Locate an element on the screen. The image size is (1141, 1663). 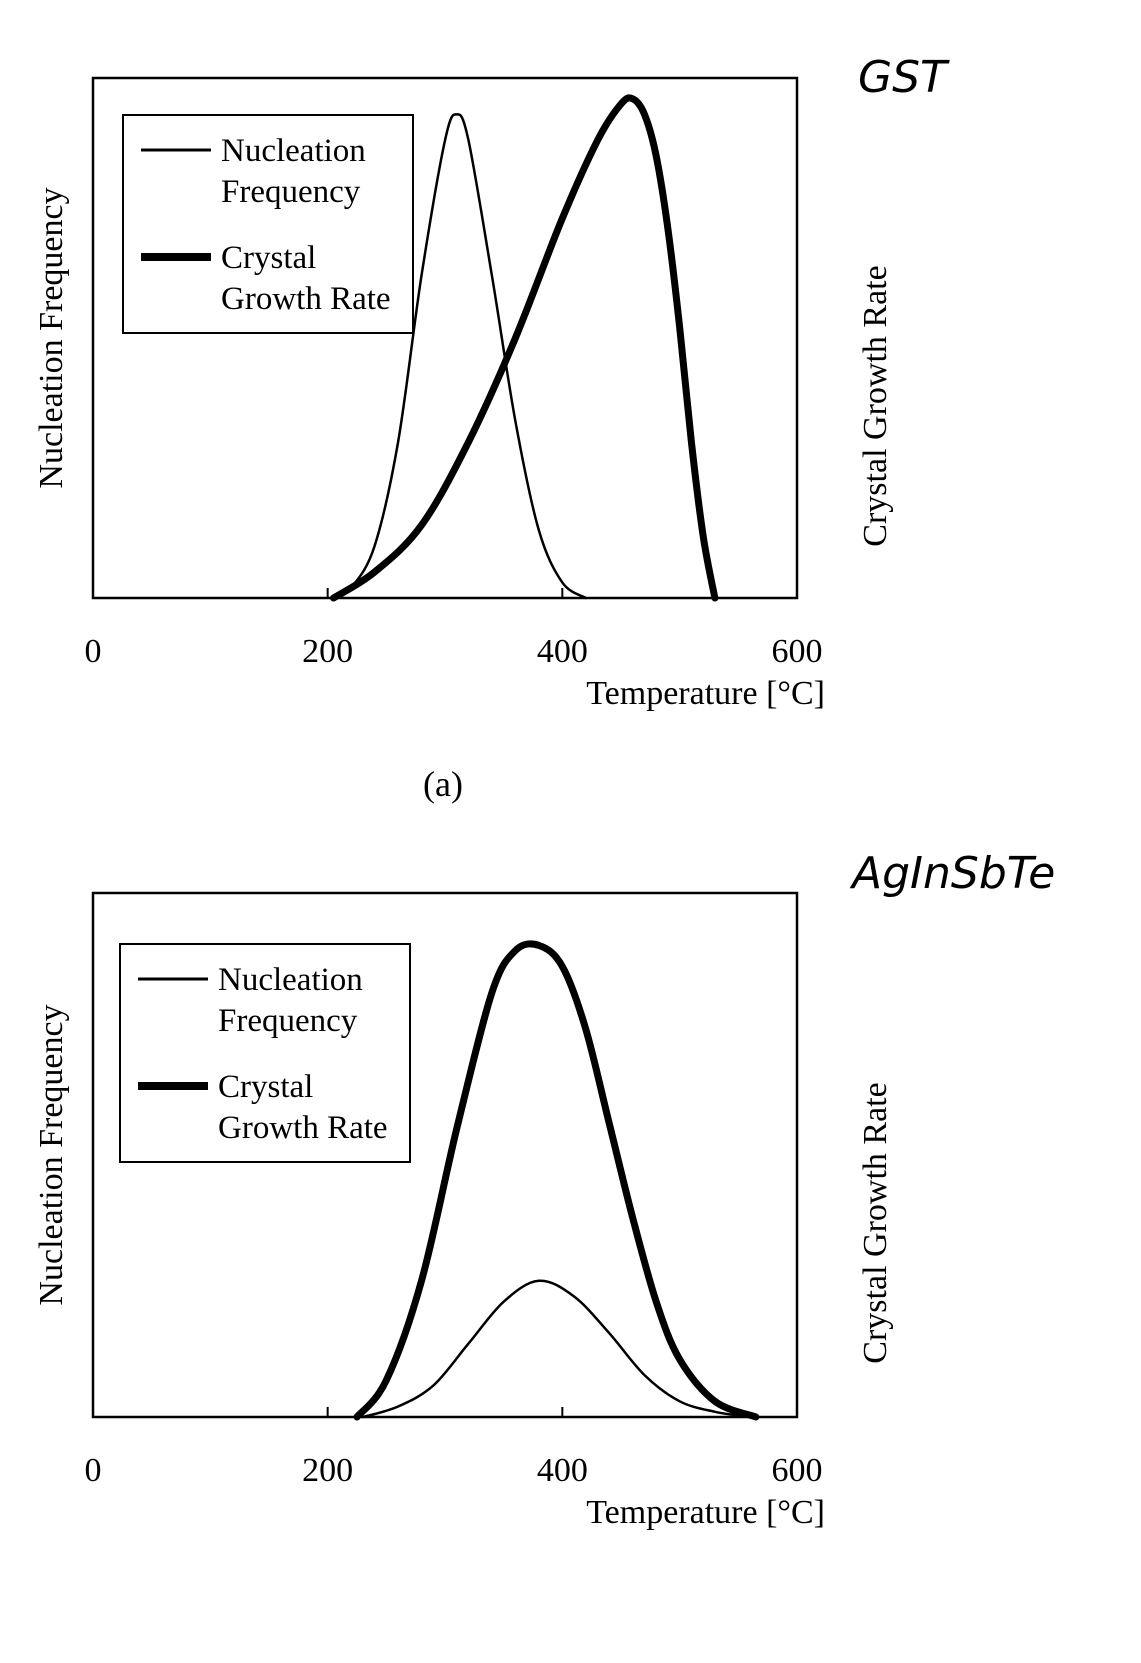
handwritten-annotation: AgInSbTe is located at coordinates (952, 873).